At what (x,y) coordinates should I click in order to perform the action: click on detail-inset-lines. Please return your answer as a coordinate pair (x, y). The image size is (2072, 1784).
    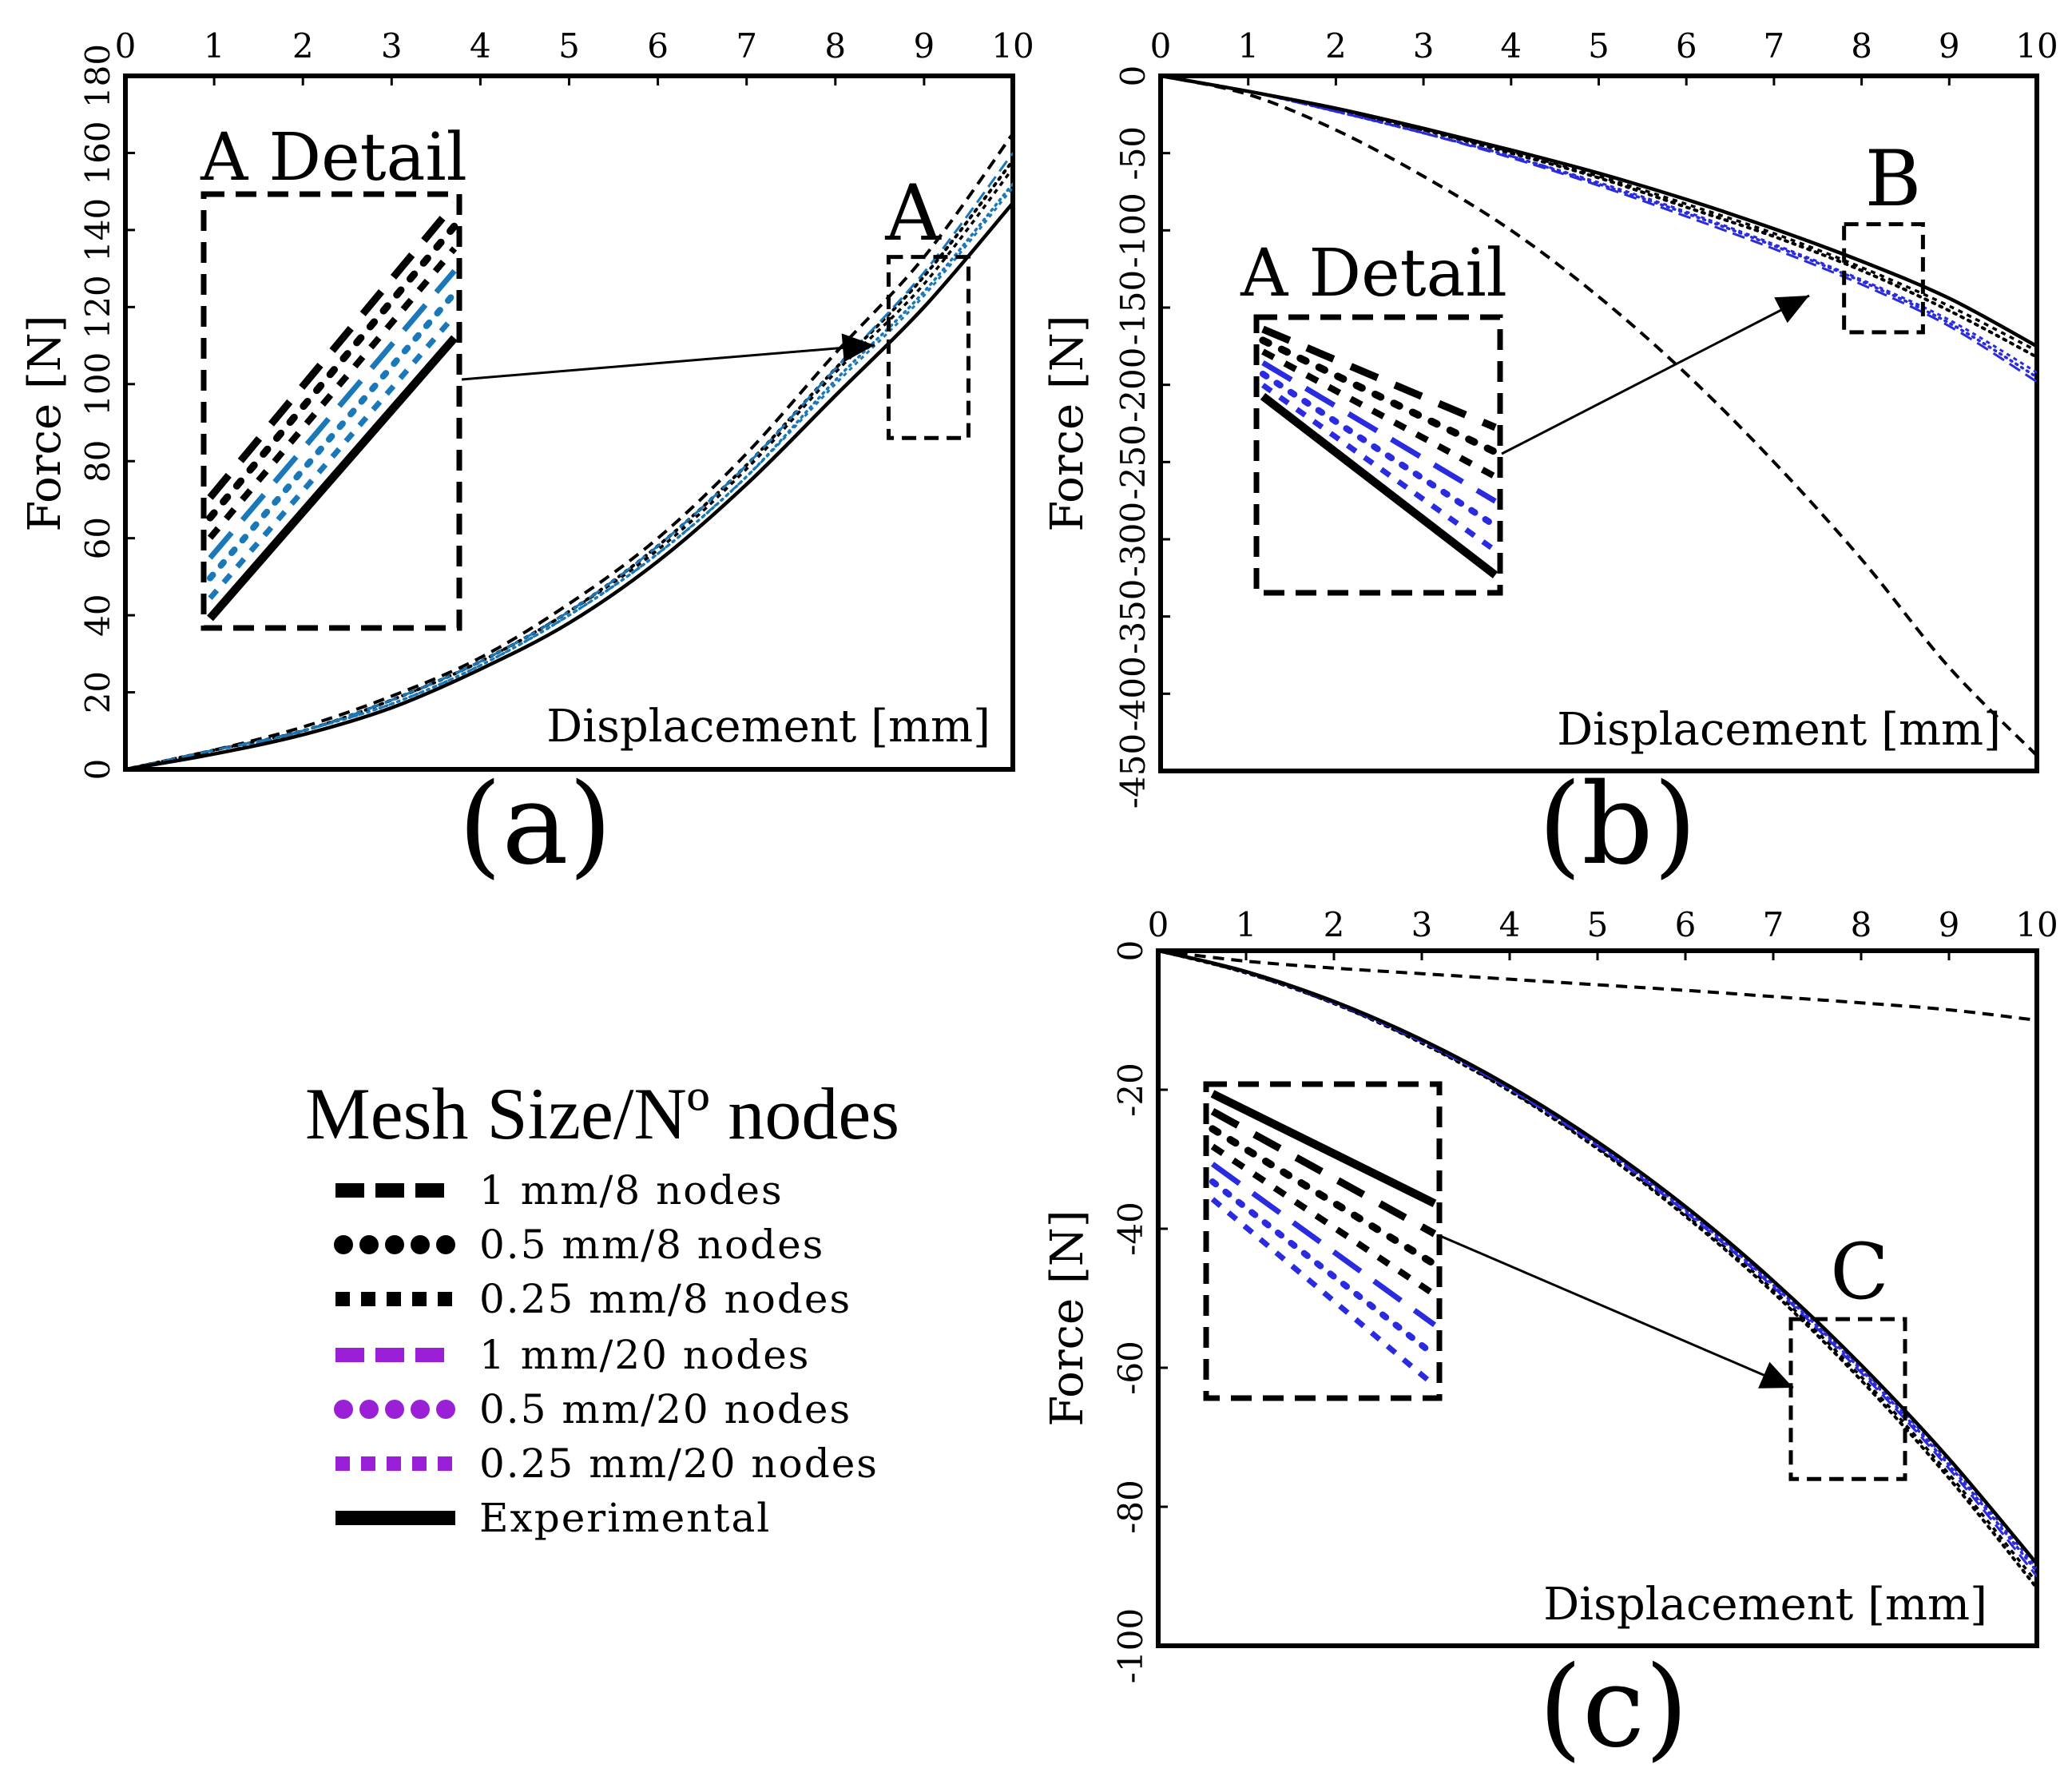
    Looking at the image, I should click on (332, 411).